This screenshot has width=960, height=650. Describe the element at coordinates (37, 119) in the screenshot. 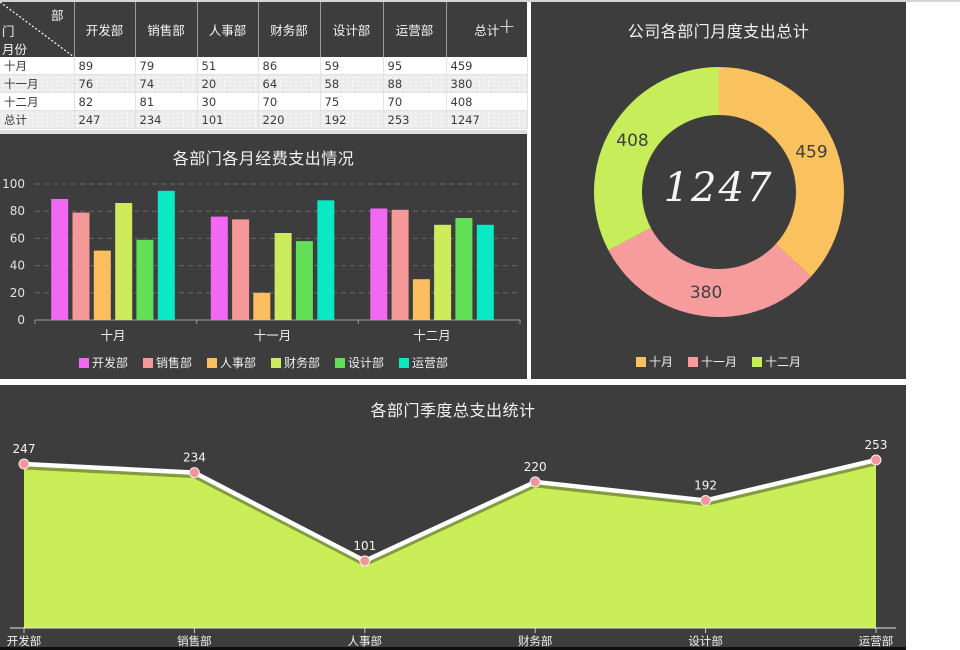

I see `row-header-cell: 总计` at that location.